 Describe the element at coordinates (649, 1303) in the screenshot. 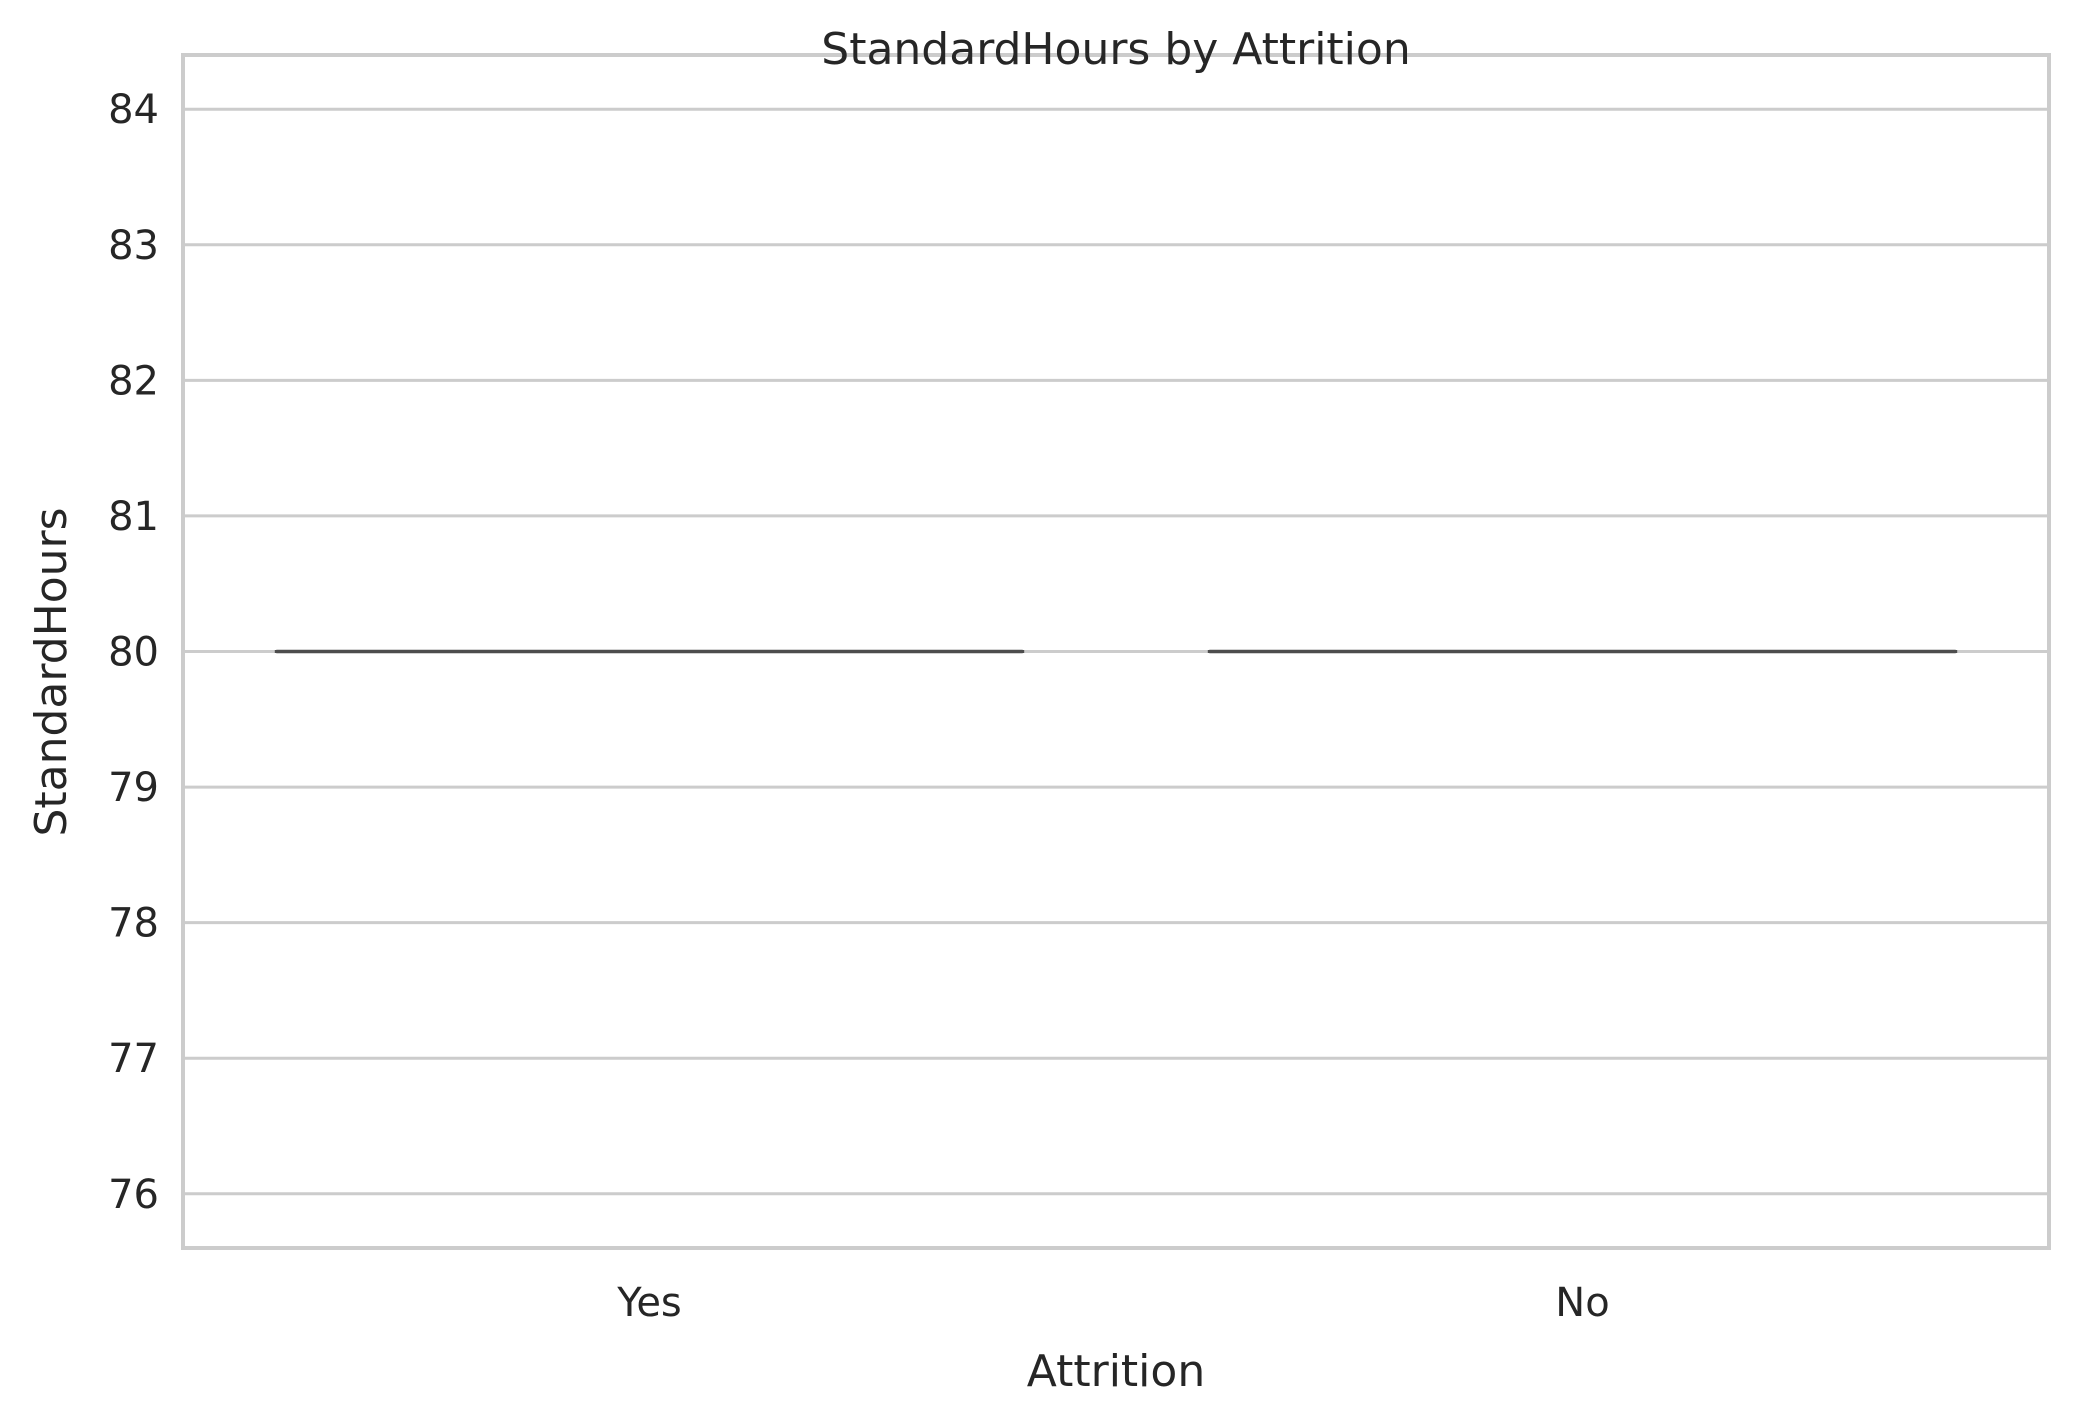

I see `x-tick-label: Yes` at that location.